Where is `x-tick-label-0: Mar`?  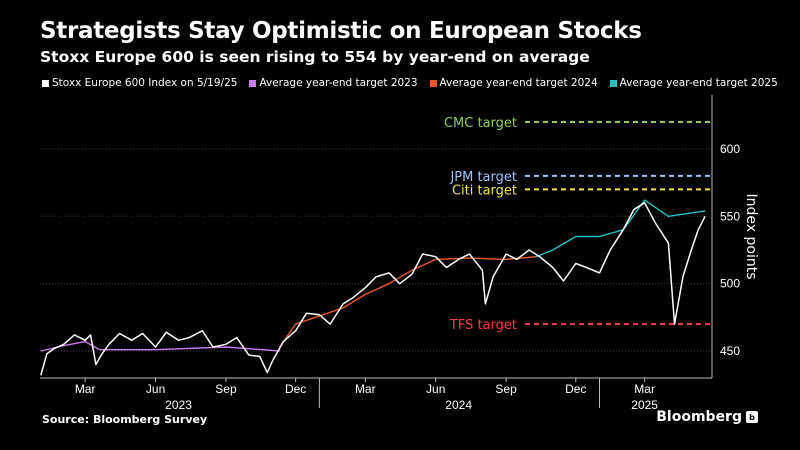
x-tick-label-0: Mar is located at coordinates (85, 389).